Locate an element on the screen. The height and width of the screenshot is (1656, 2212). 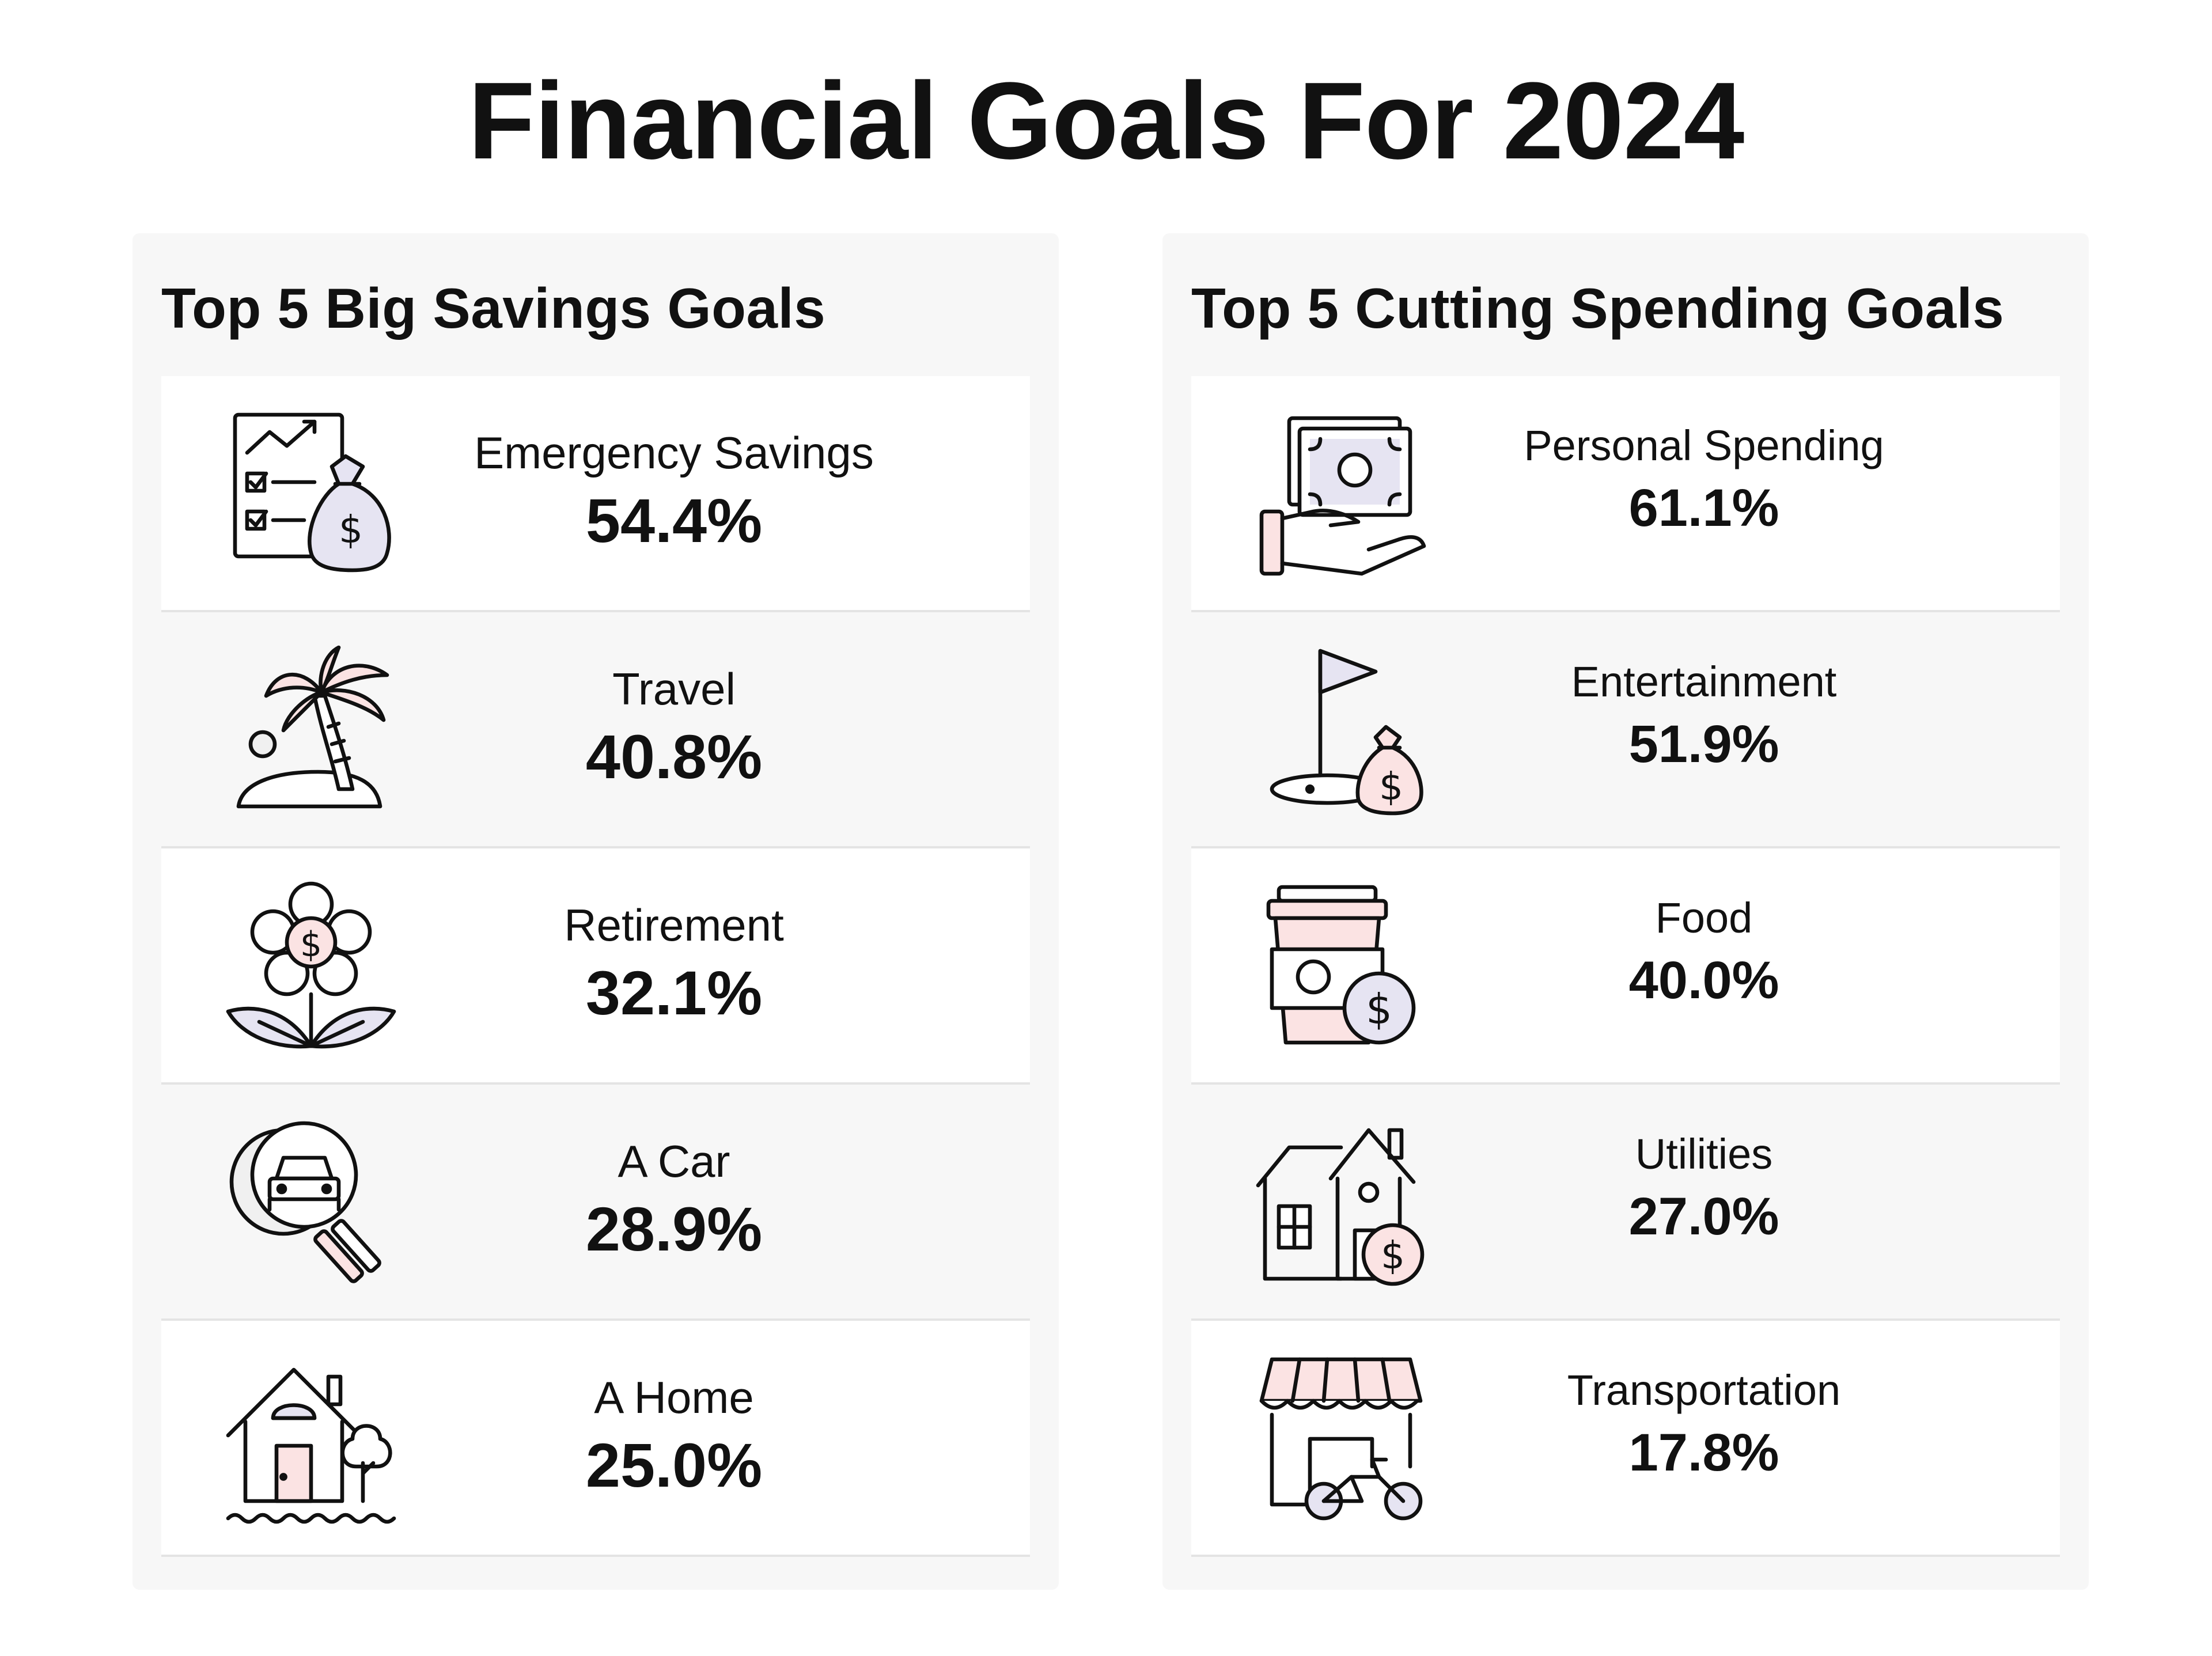
list-item: A Home 25.0% is located at coordinates (595, 1439).